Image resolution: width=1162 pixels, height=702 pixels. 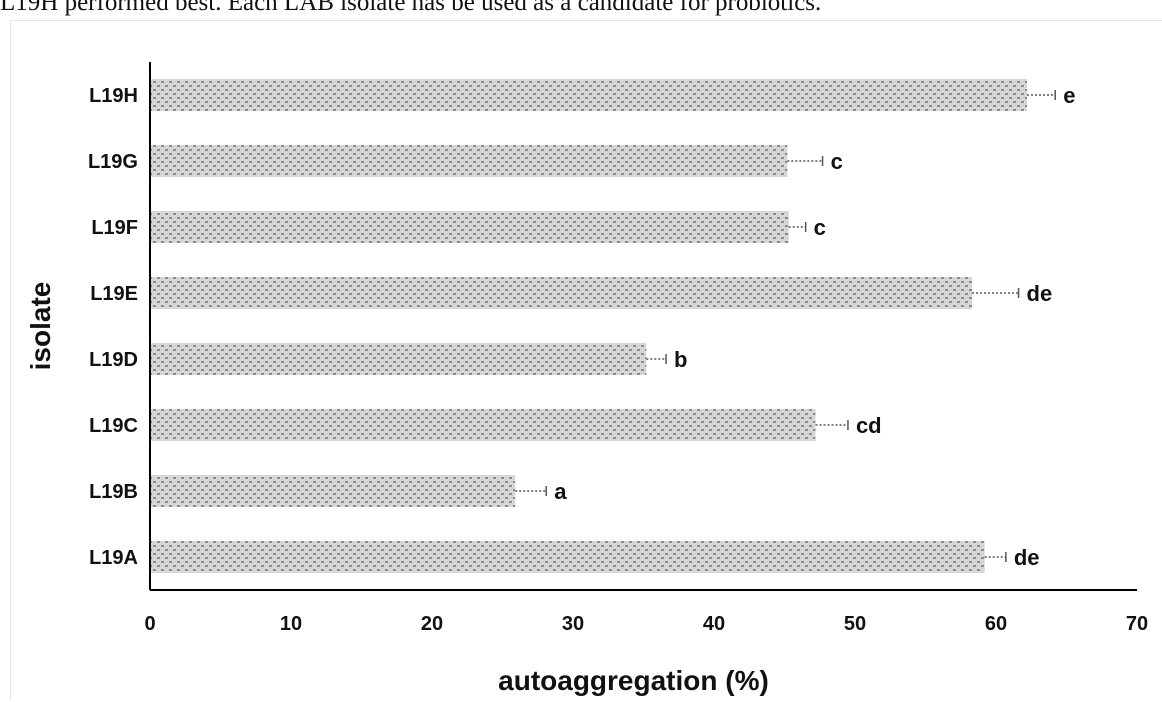 What do you see at coordinates (483, 425) in the screenshot?
I see `bar-l19c` at bounding box center [483, 425].